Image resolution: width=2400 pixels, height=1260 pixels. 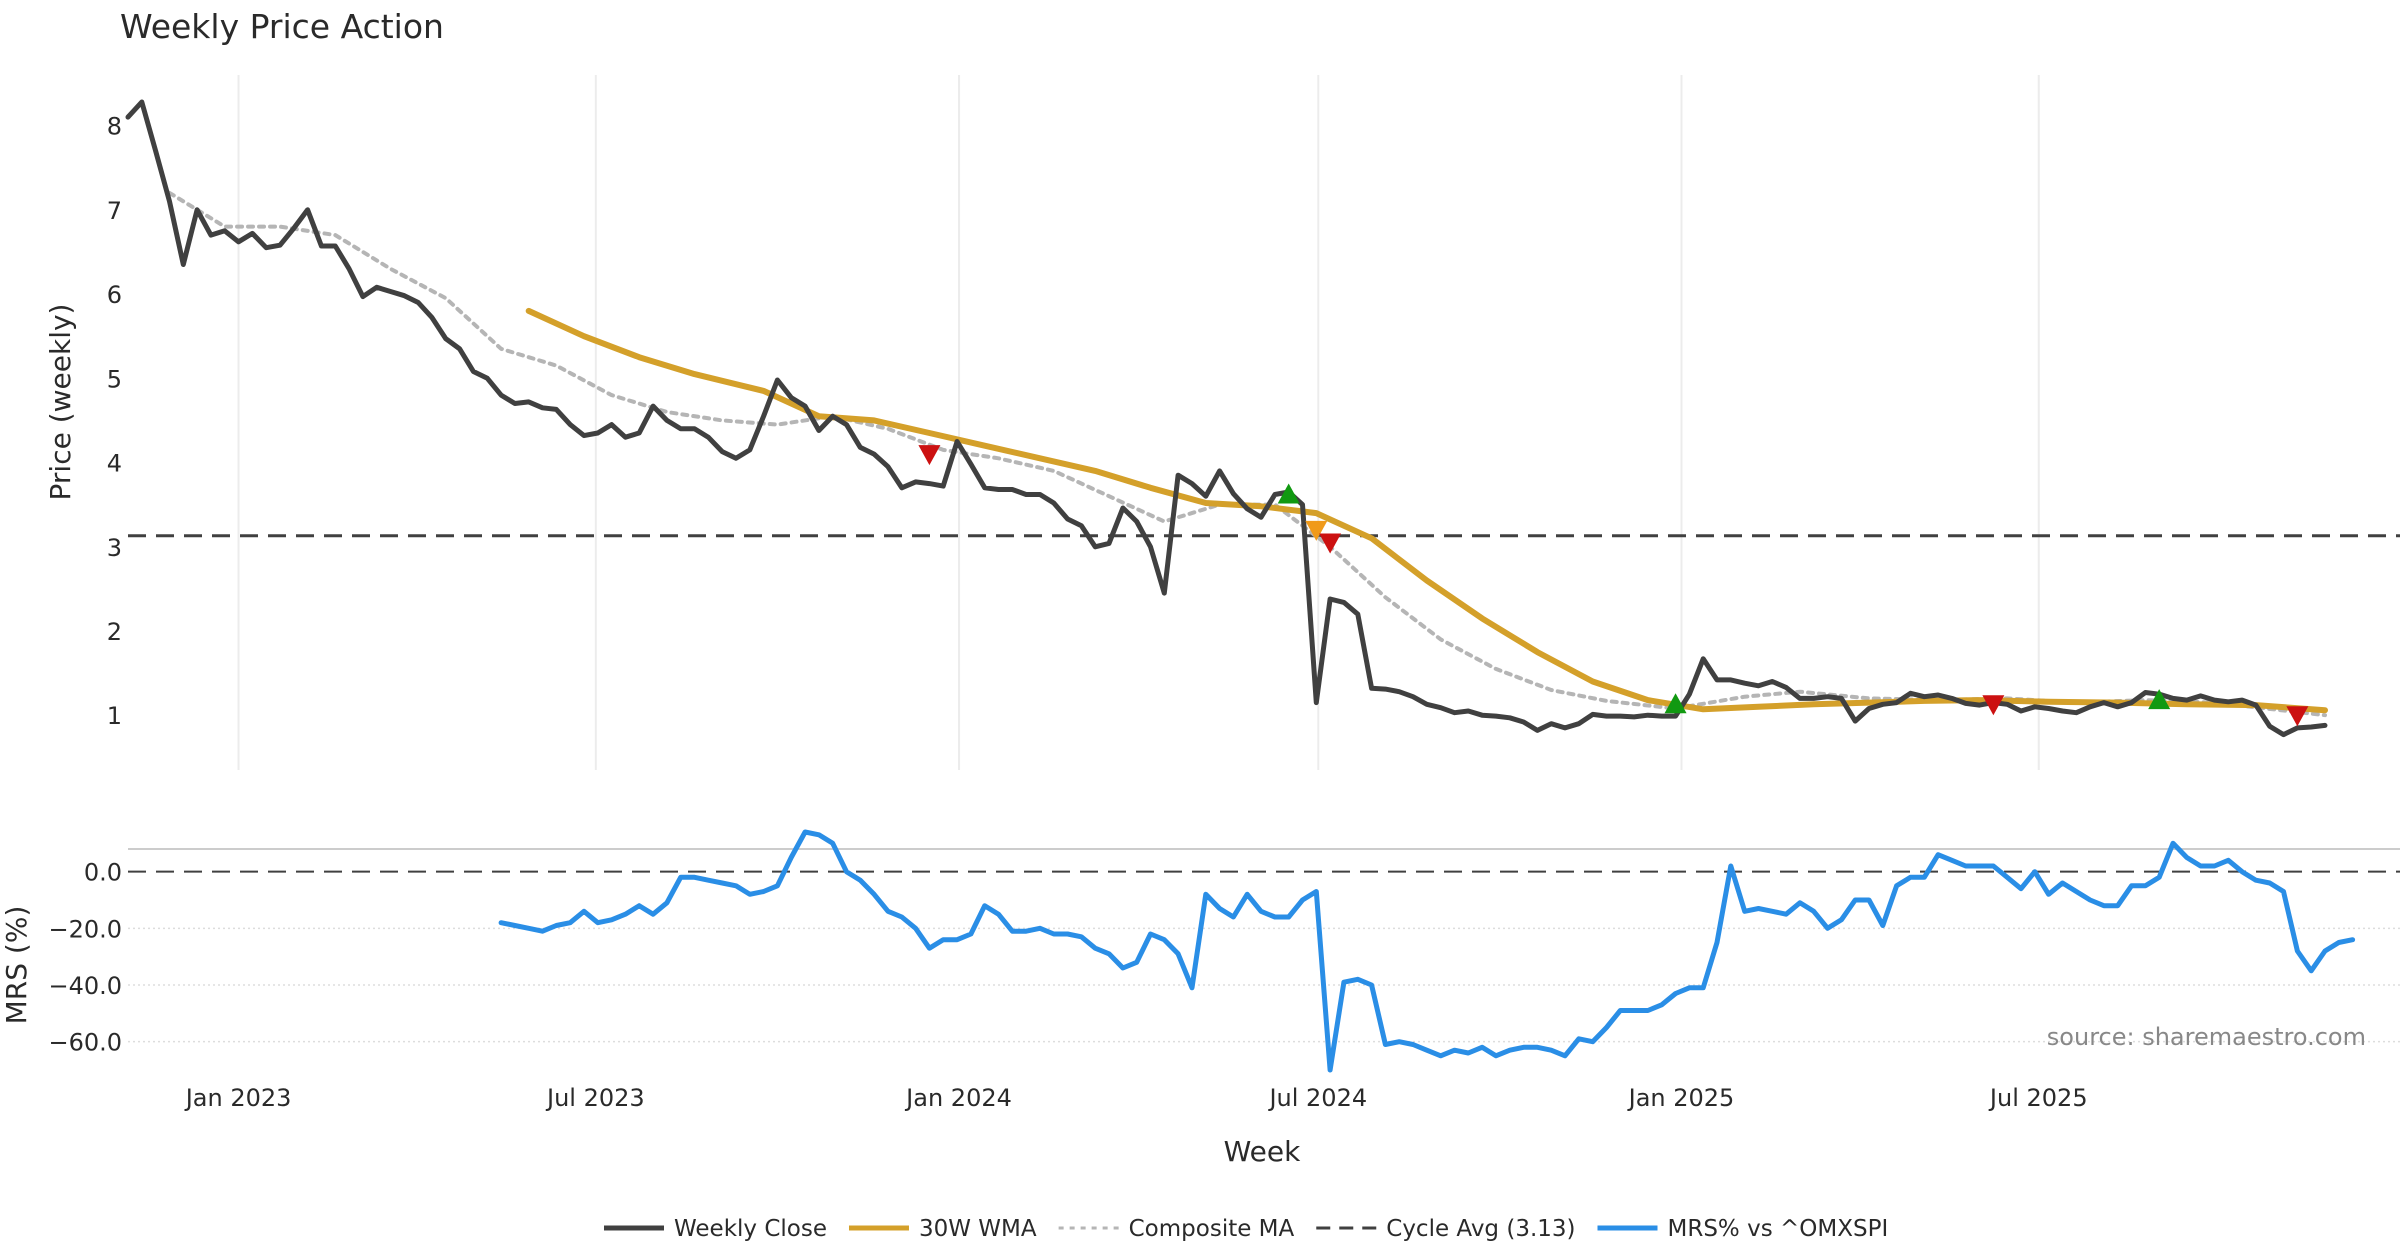 What do you see at coordinates (114, 548) in the screenshot?
I see `price-y-tick-label: 3` at bounding box center [114, 548].